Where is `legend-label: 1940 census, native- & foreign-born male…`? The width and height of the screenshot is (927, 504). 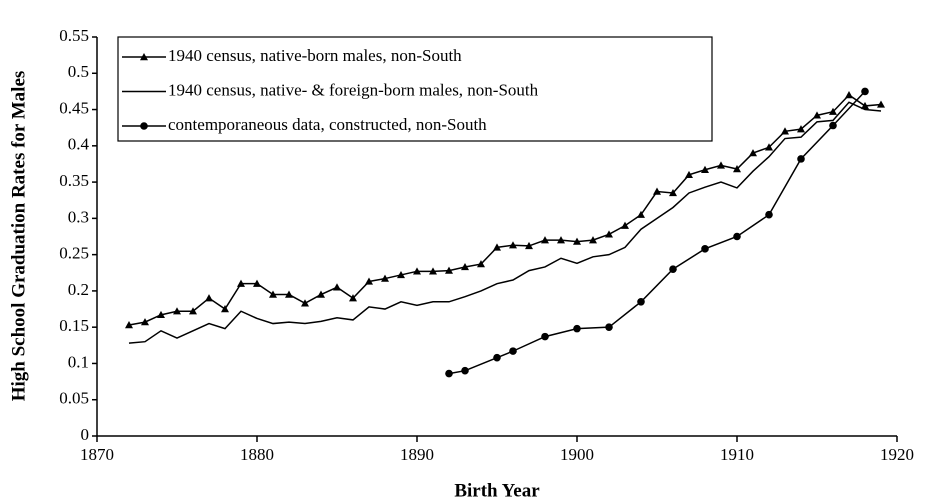 legend-label: 1940 census, native- & foreign-born male… is located at coordinates (353, 89).